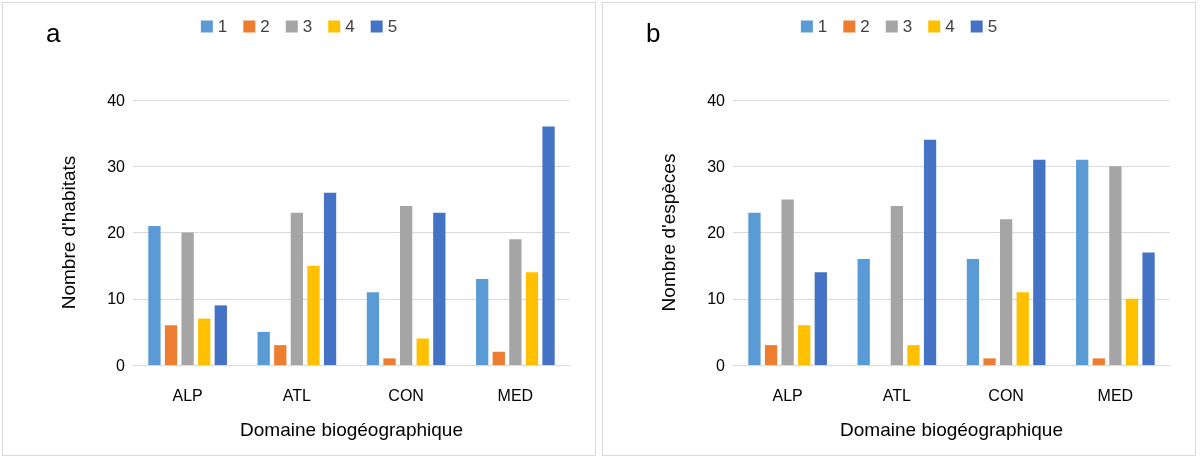 This screenshot has height=458, width=1202. I want to click on chart-title: b, so click(653, 33).